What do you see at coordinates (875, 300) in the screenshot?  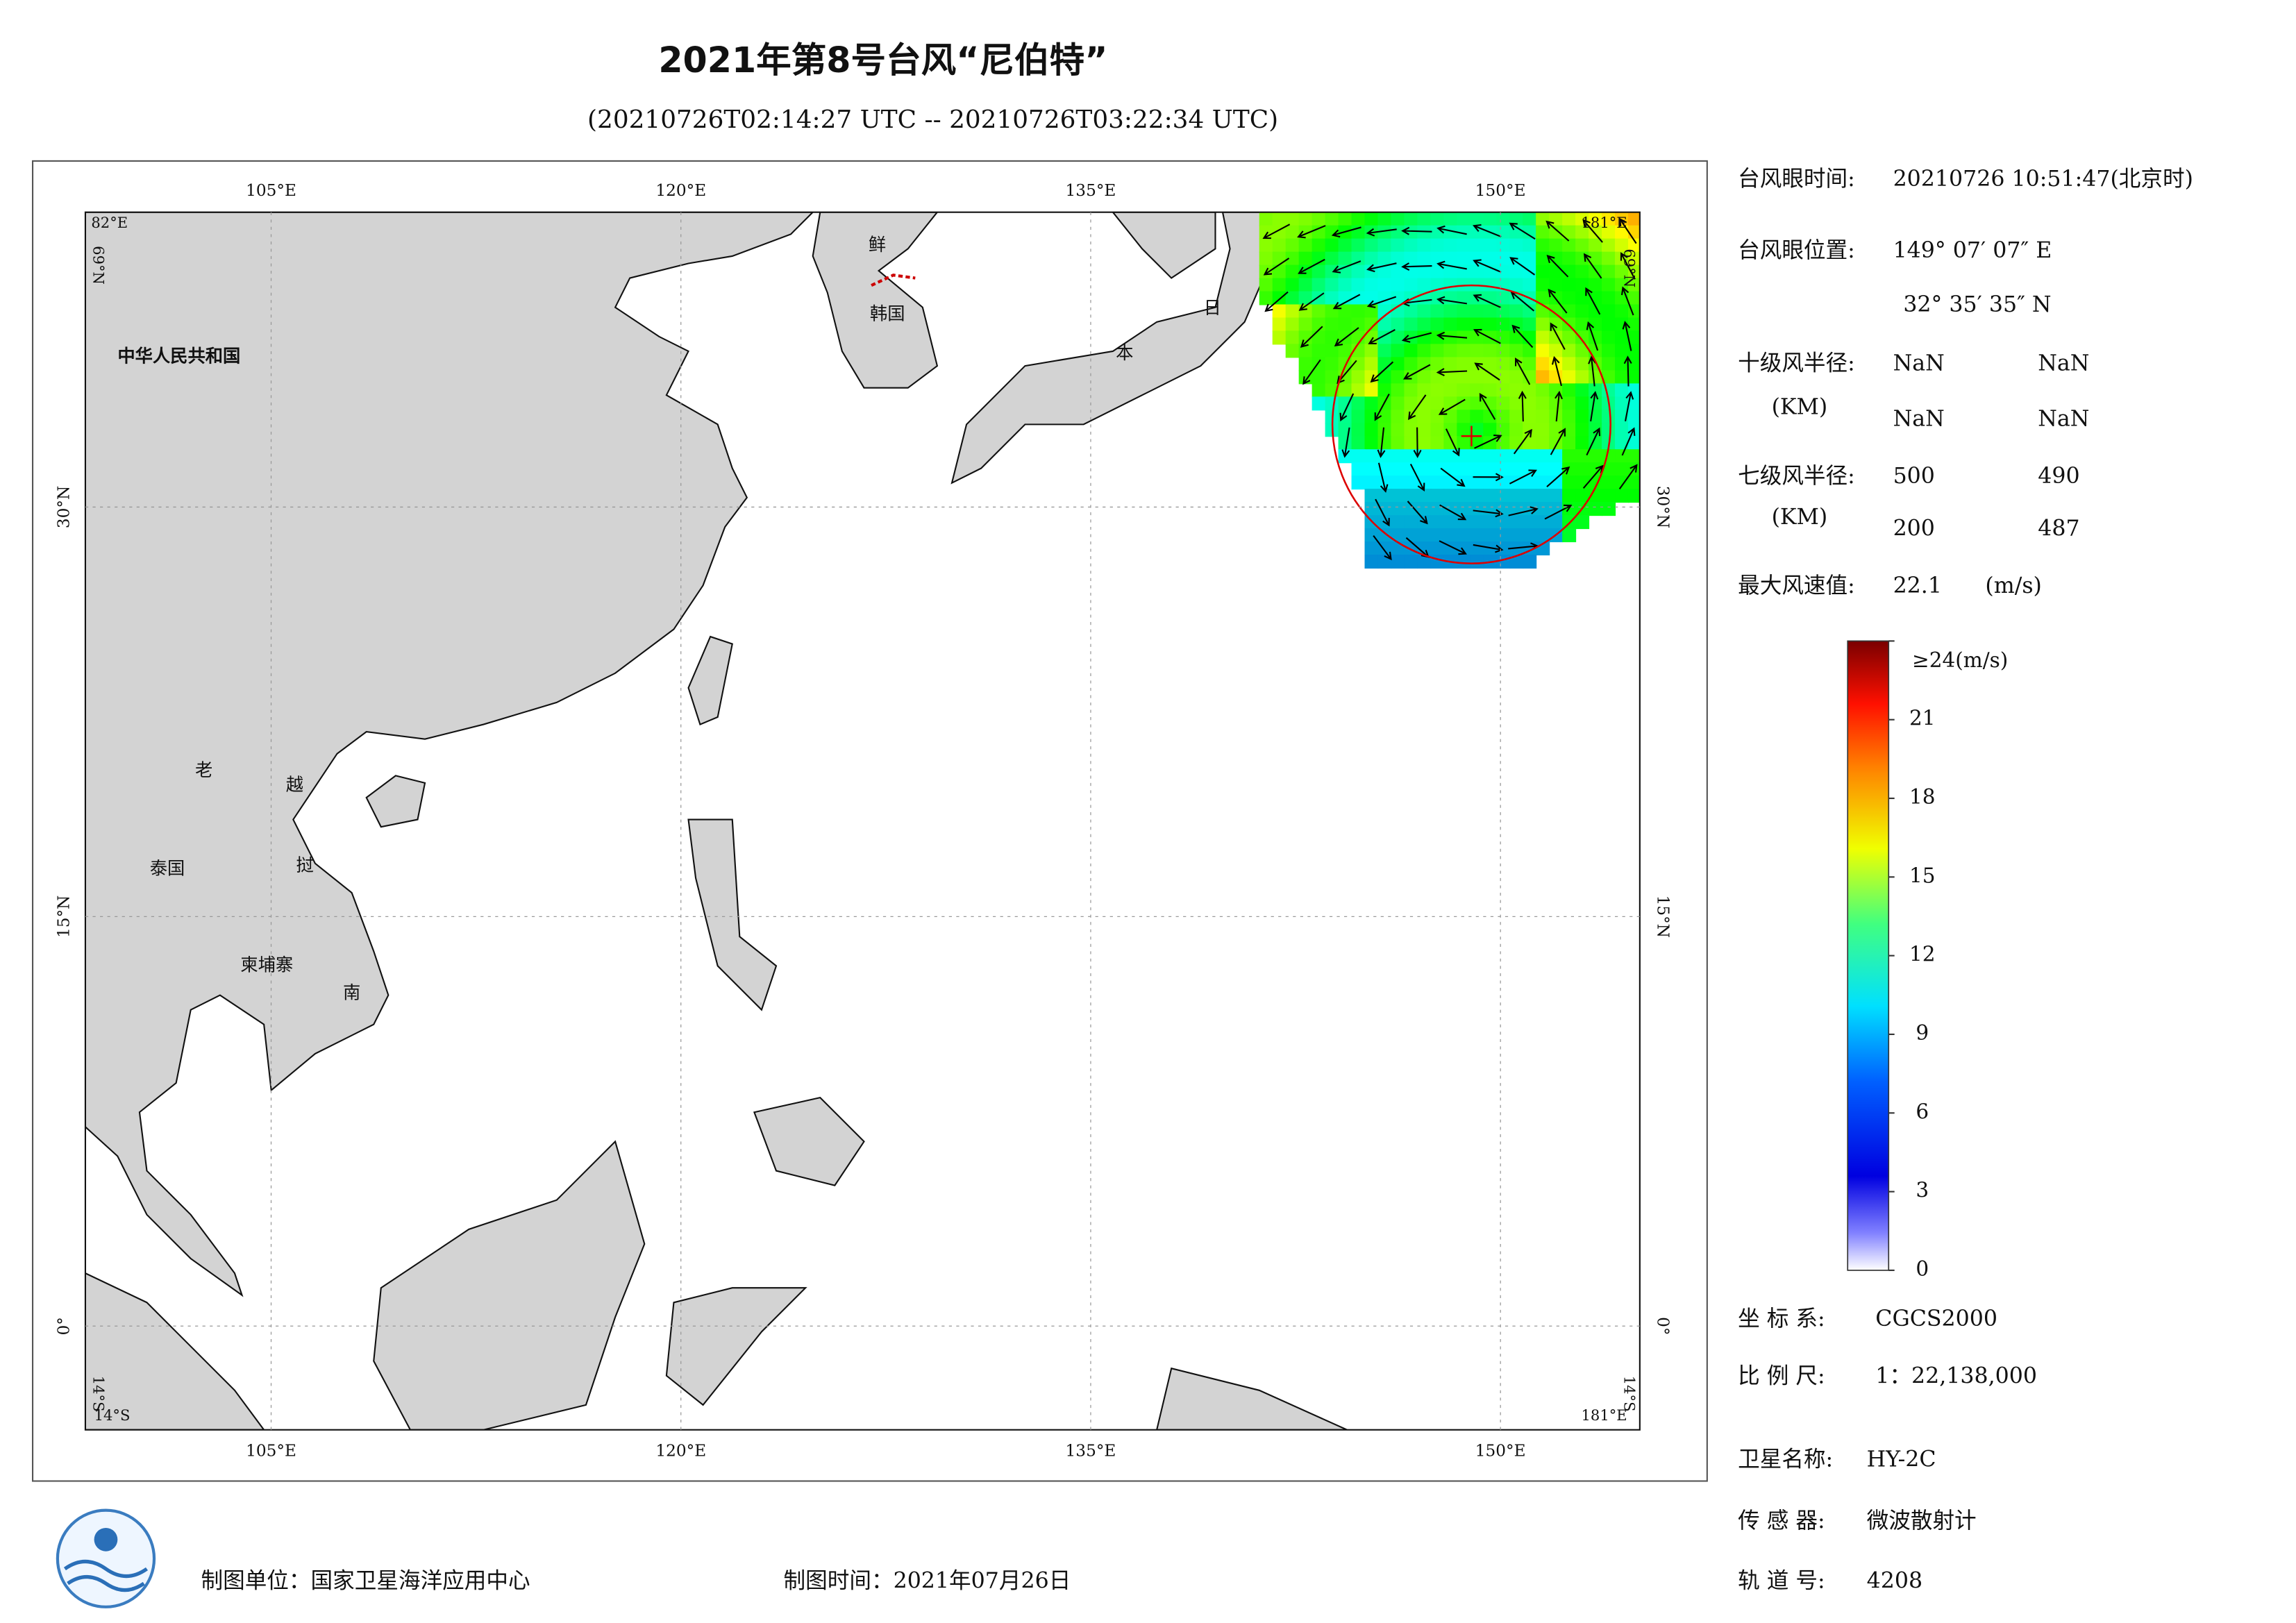 I see `land-korea` at bounding box center [875, 300].